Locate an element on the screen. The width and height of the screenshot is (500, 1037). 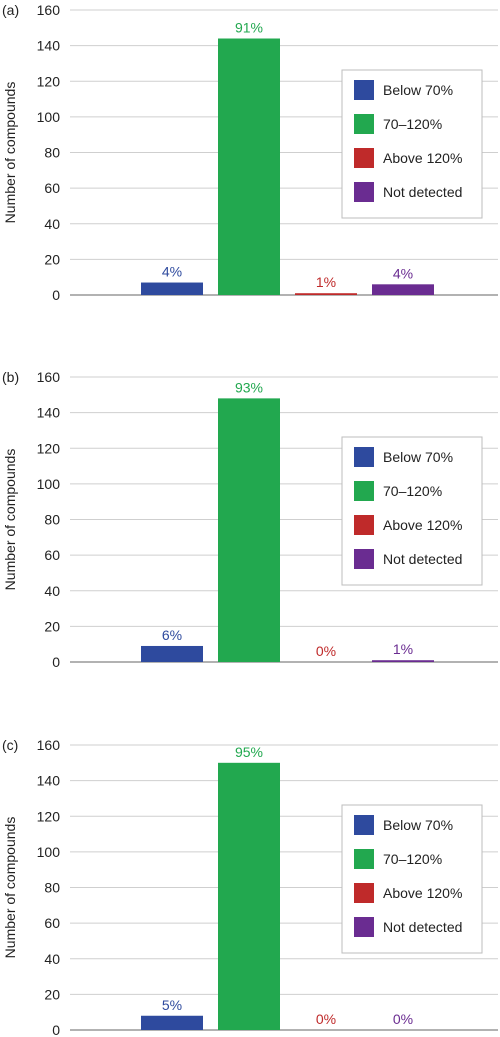
data-label: 95% is located at coordinates (249, 752).